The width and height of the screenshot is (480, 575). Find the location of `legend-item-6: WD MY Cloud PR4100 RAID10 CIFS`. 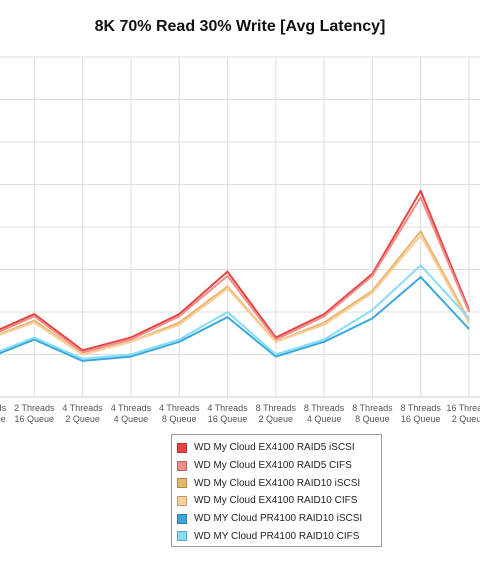

legend-item-6: WD MY Cloud PR4100 RAID10 CIFS is located at coordinates (279, 536).